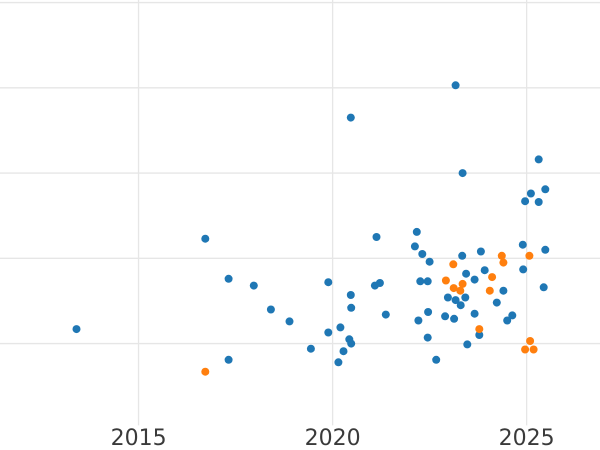  I want to click on x-axis: 2015 2020 2025, so click(333, 438).